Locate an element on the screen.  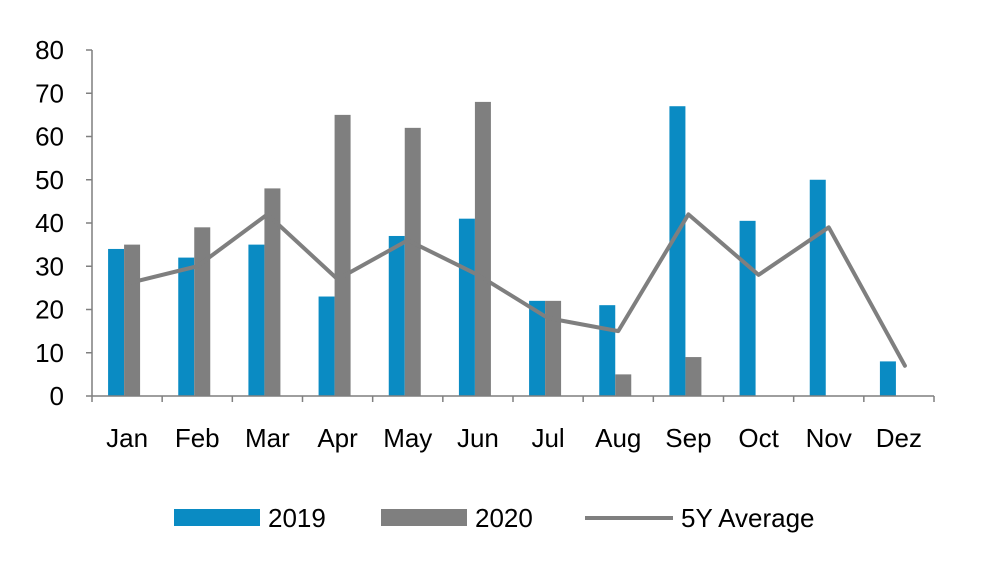
bar-2020-feb is located at coordinates (202, 311).